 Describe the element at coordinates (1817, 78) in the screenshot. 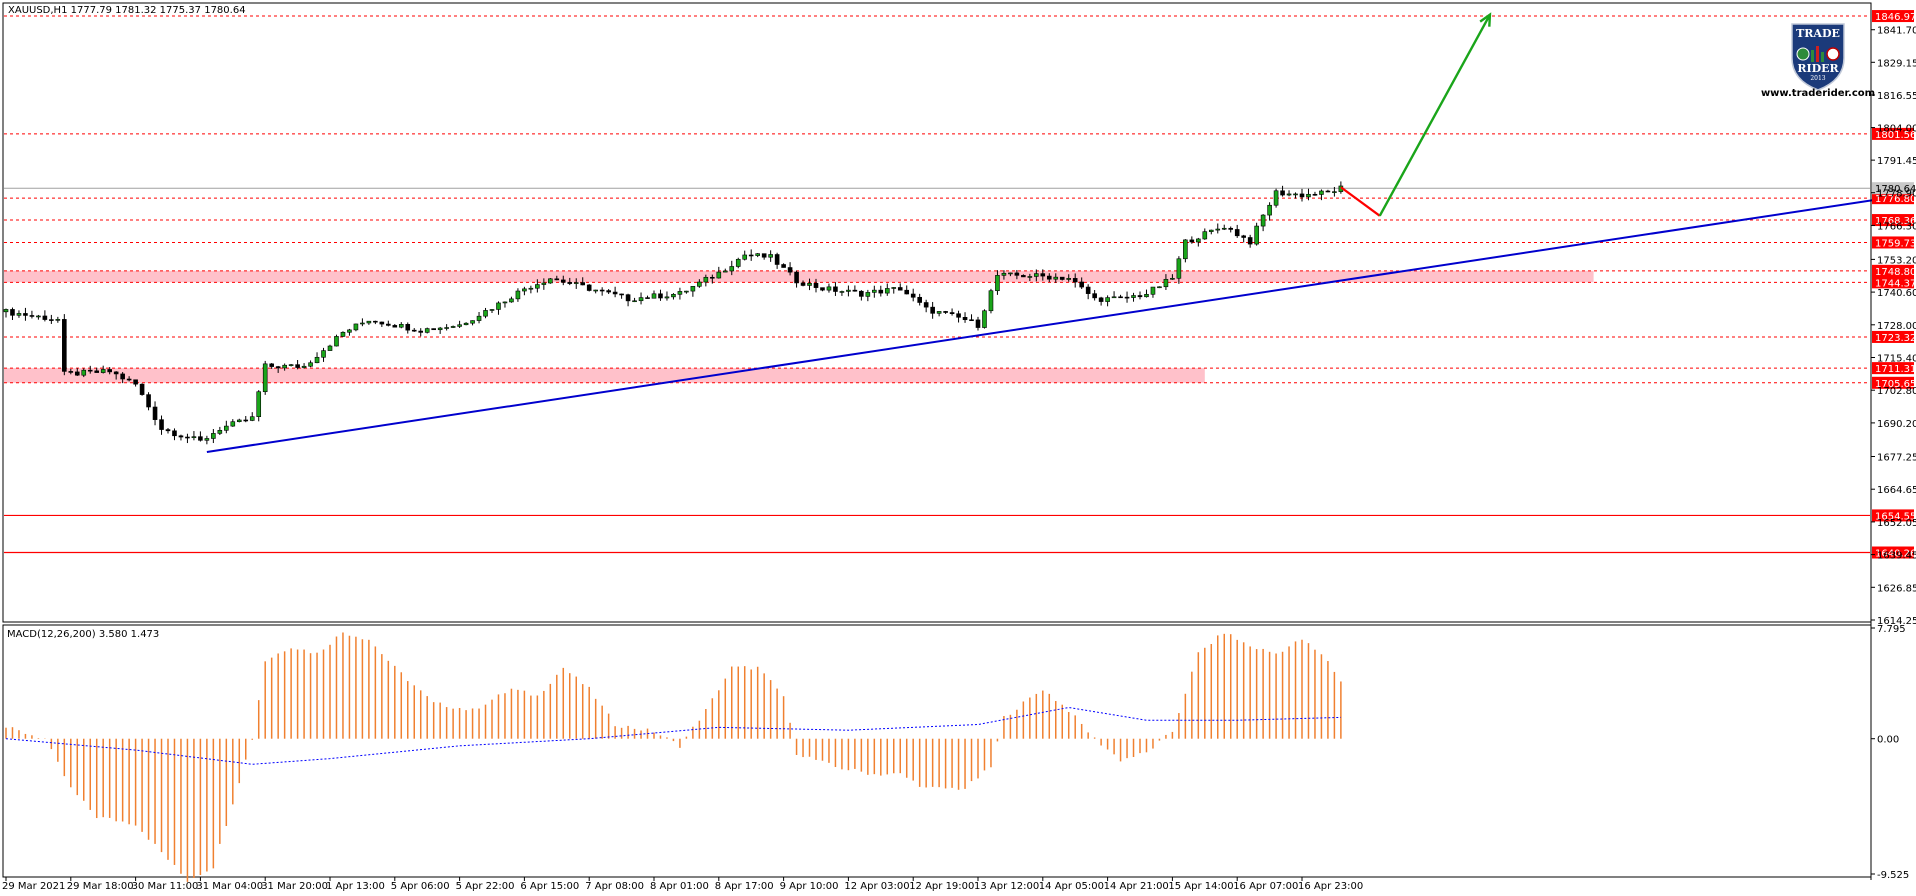

I see `logo-year: 2013` at that location.